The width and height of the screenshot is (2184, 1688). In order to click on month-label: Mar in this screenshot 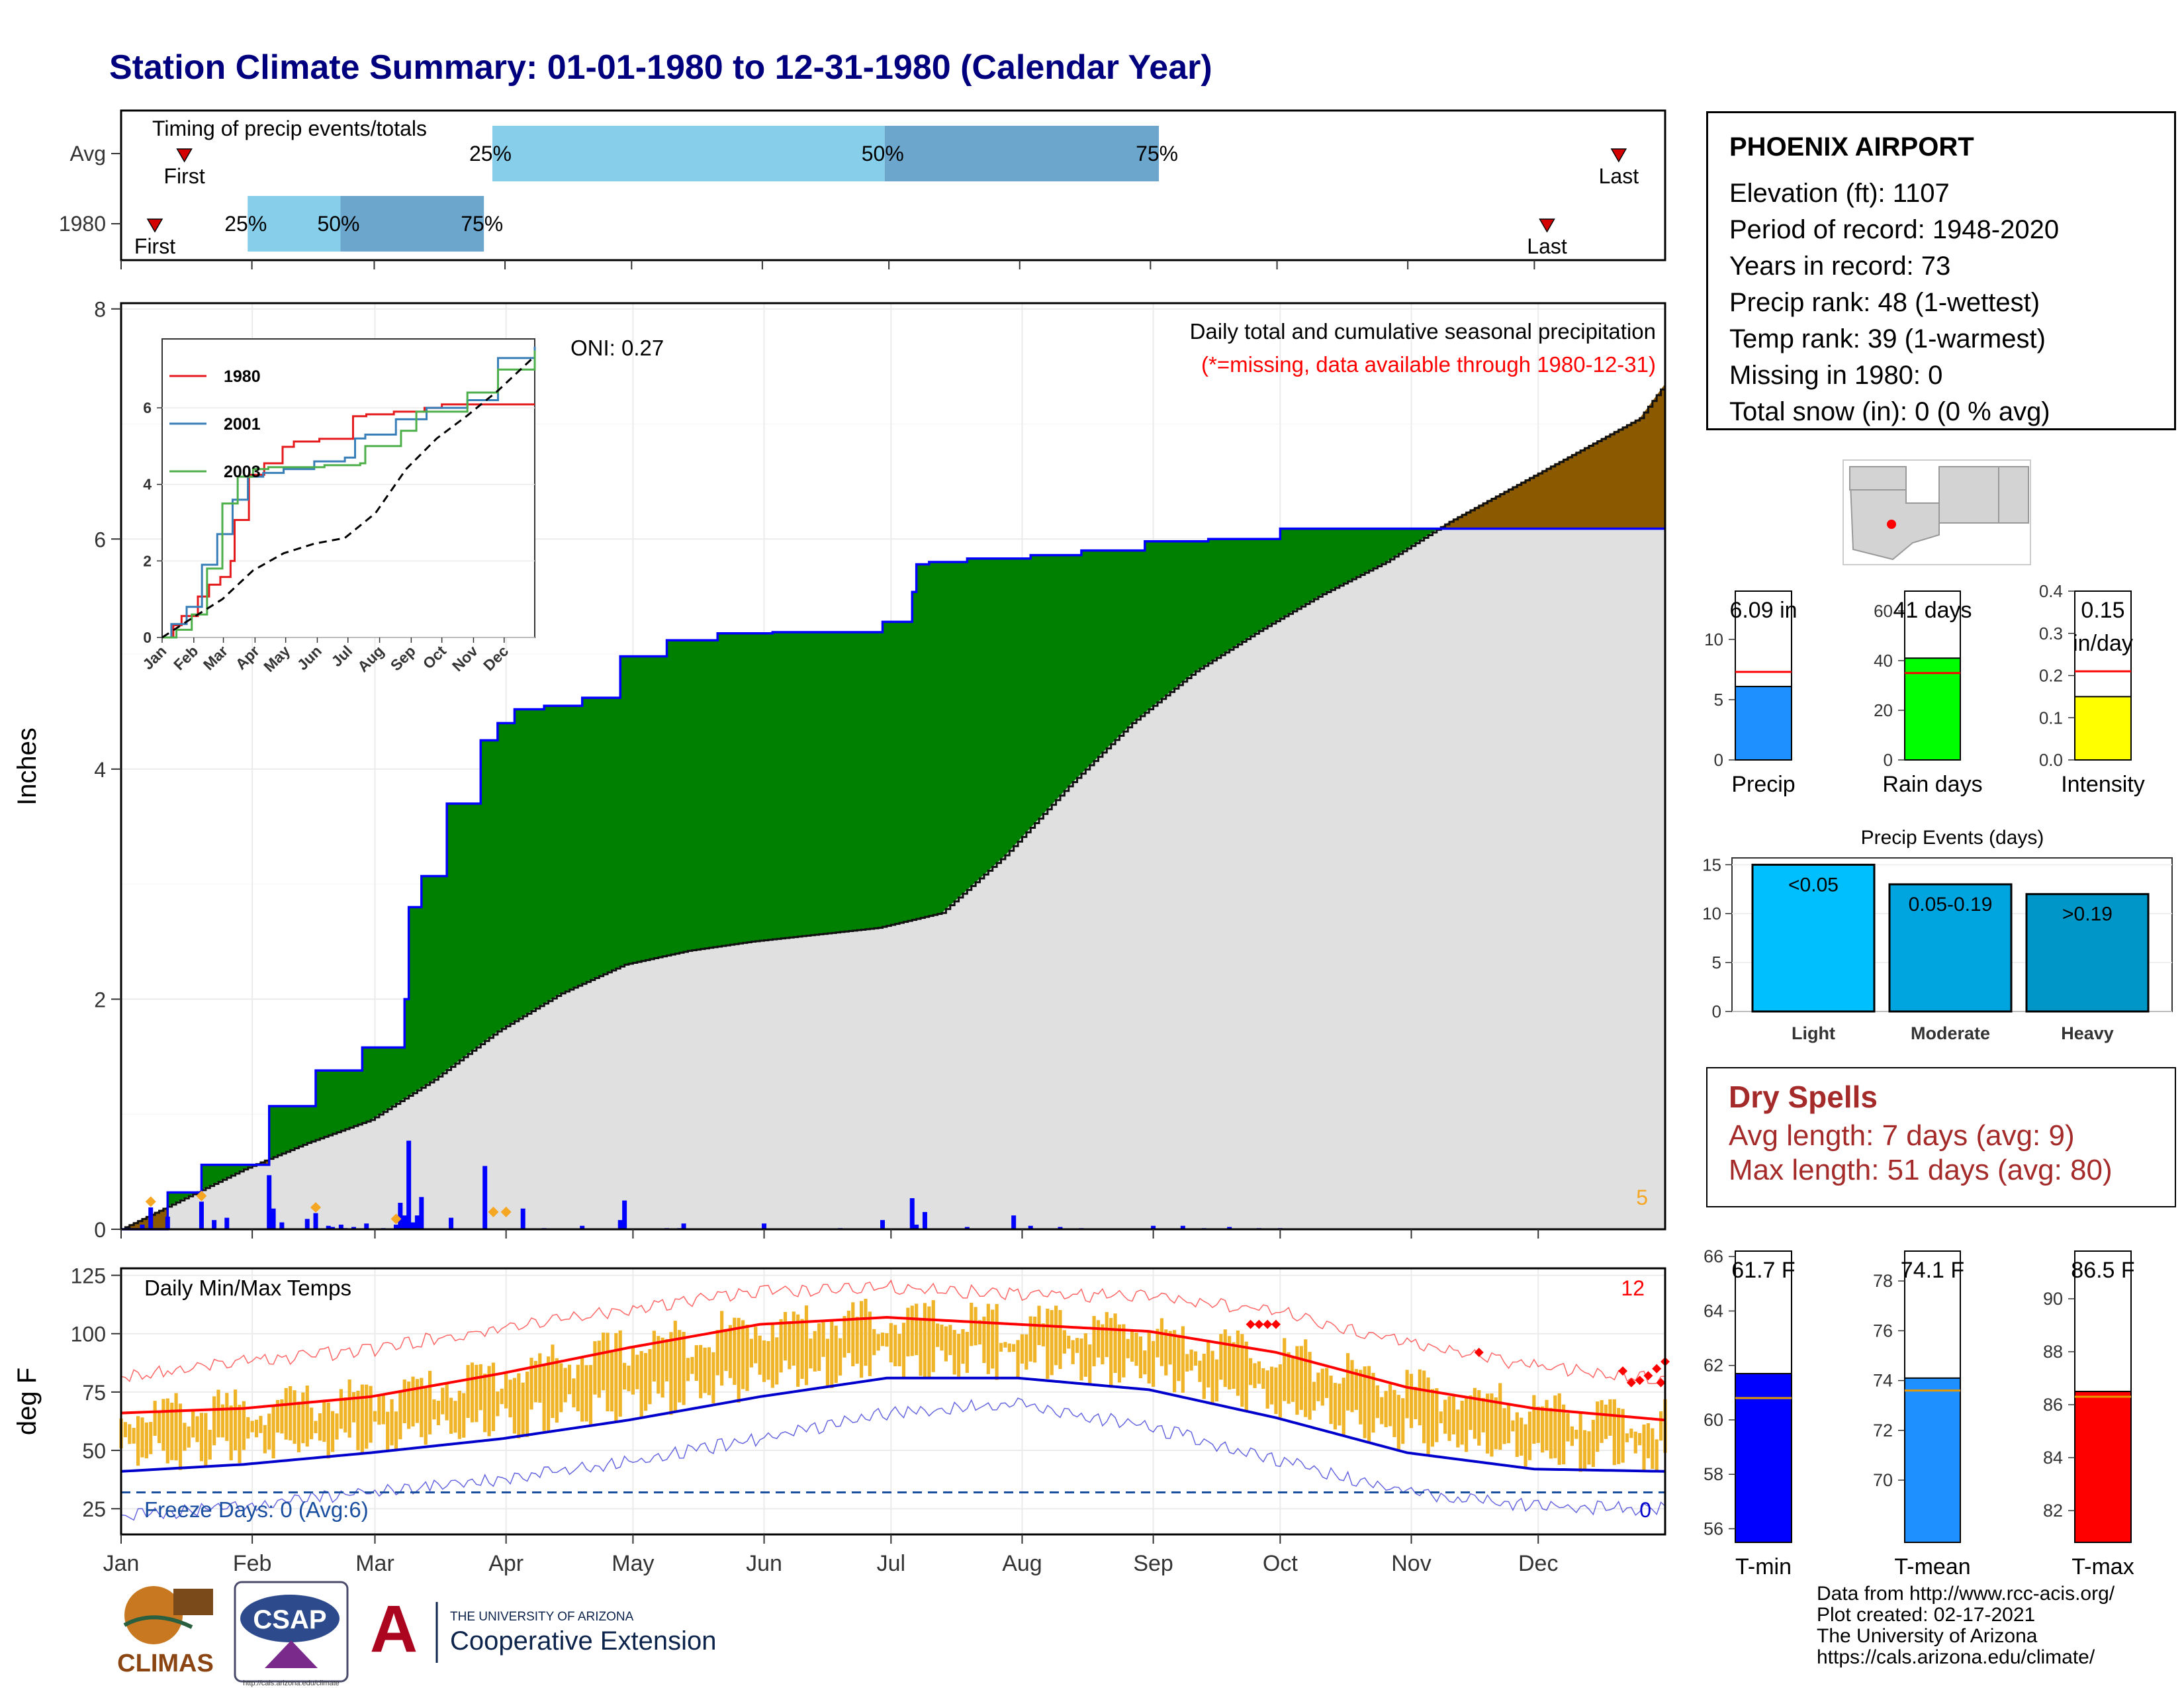, I will do `click(375, 1563)`.